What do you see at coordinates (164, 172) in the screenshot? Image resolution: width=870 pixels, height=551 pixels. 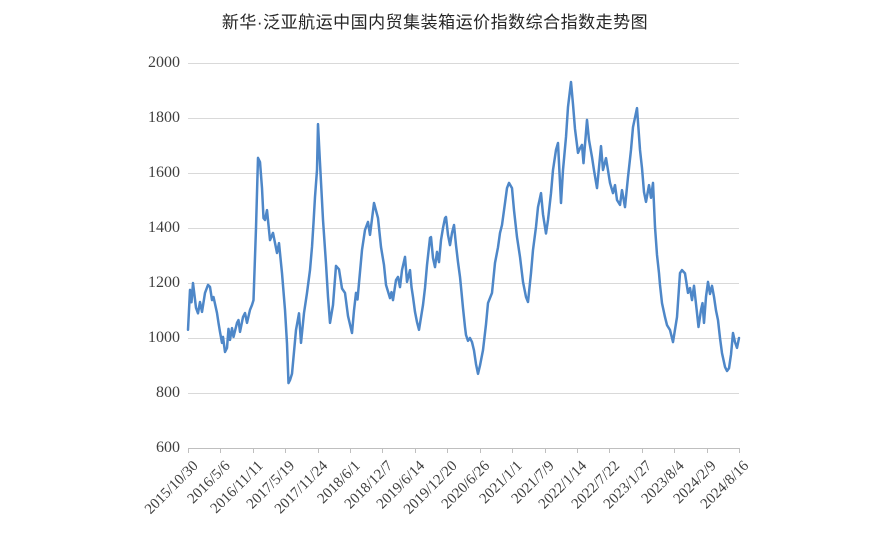 I see `y-tick-label: 1600` at bounding box center [164, 172].